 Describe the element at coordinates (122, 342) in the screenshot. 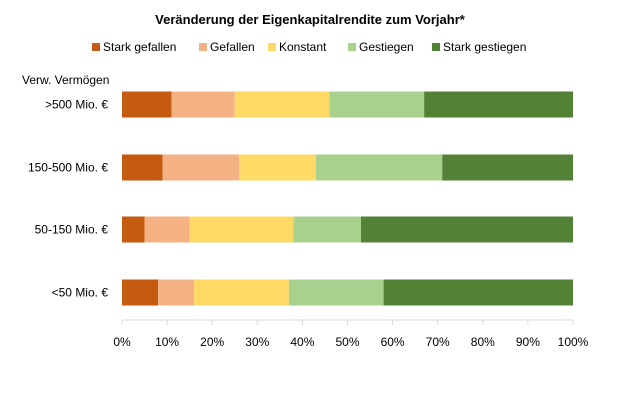

I see `x-tick-label: 0%` at that location.